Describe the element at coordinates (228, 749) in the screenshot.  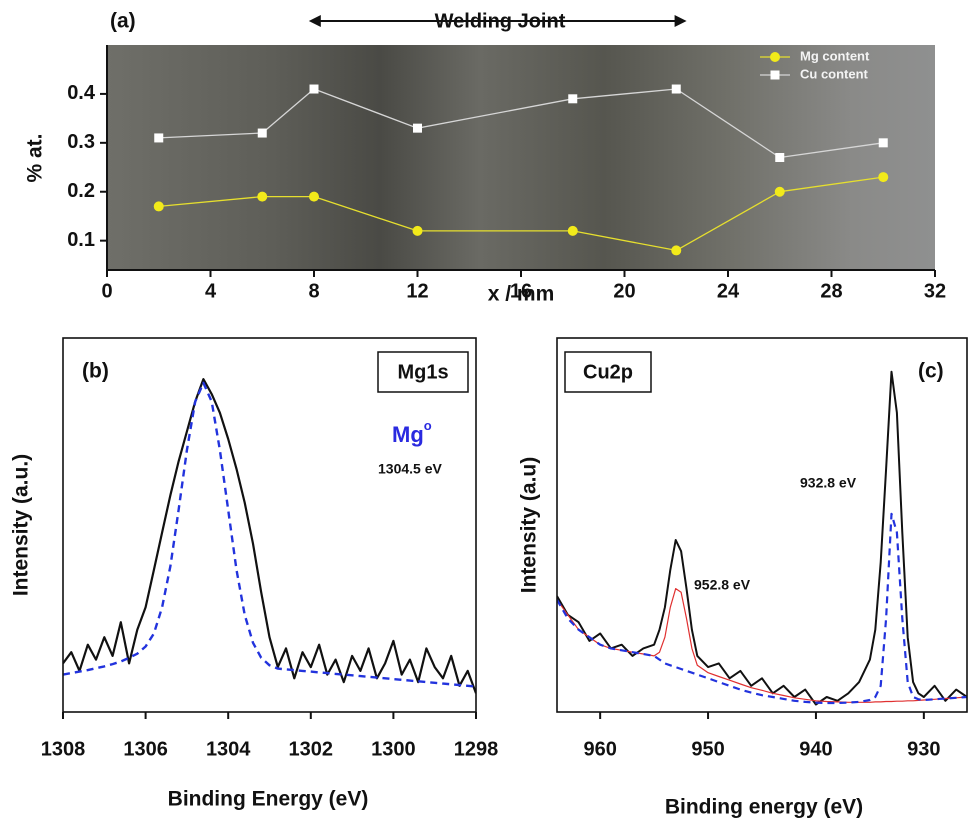
I see `x-tick-label: 1304` at that location.